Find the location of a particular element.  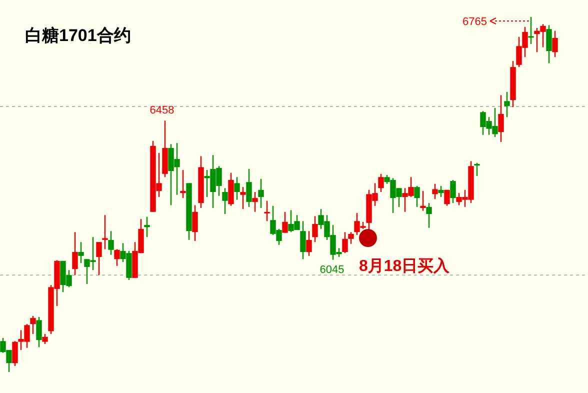

text: 白糖1701合约 is located at coordinates (78, 35).